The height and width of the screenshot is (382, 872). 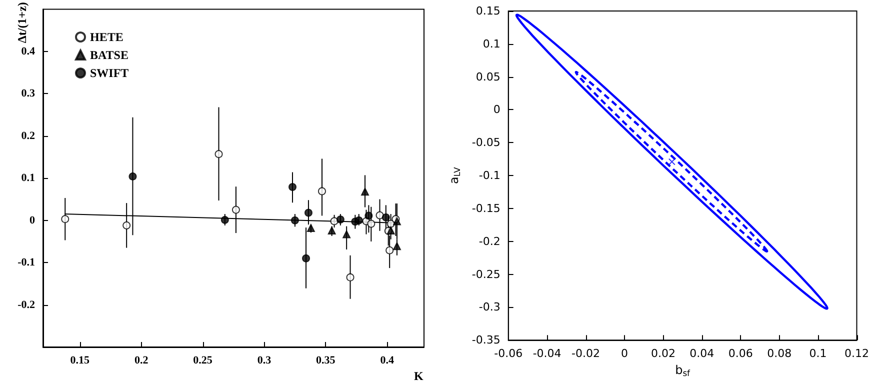 What do you see at coordinates (663, 353) in the screenshot?
I see `x-tick-label: 0.02` at bounding box center [663, 353].